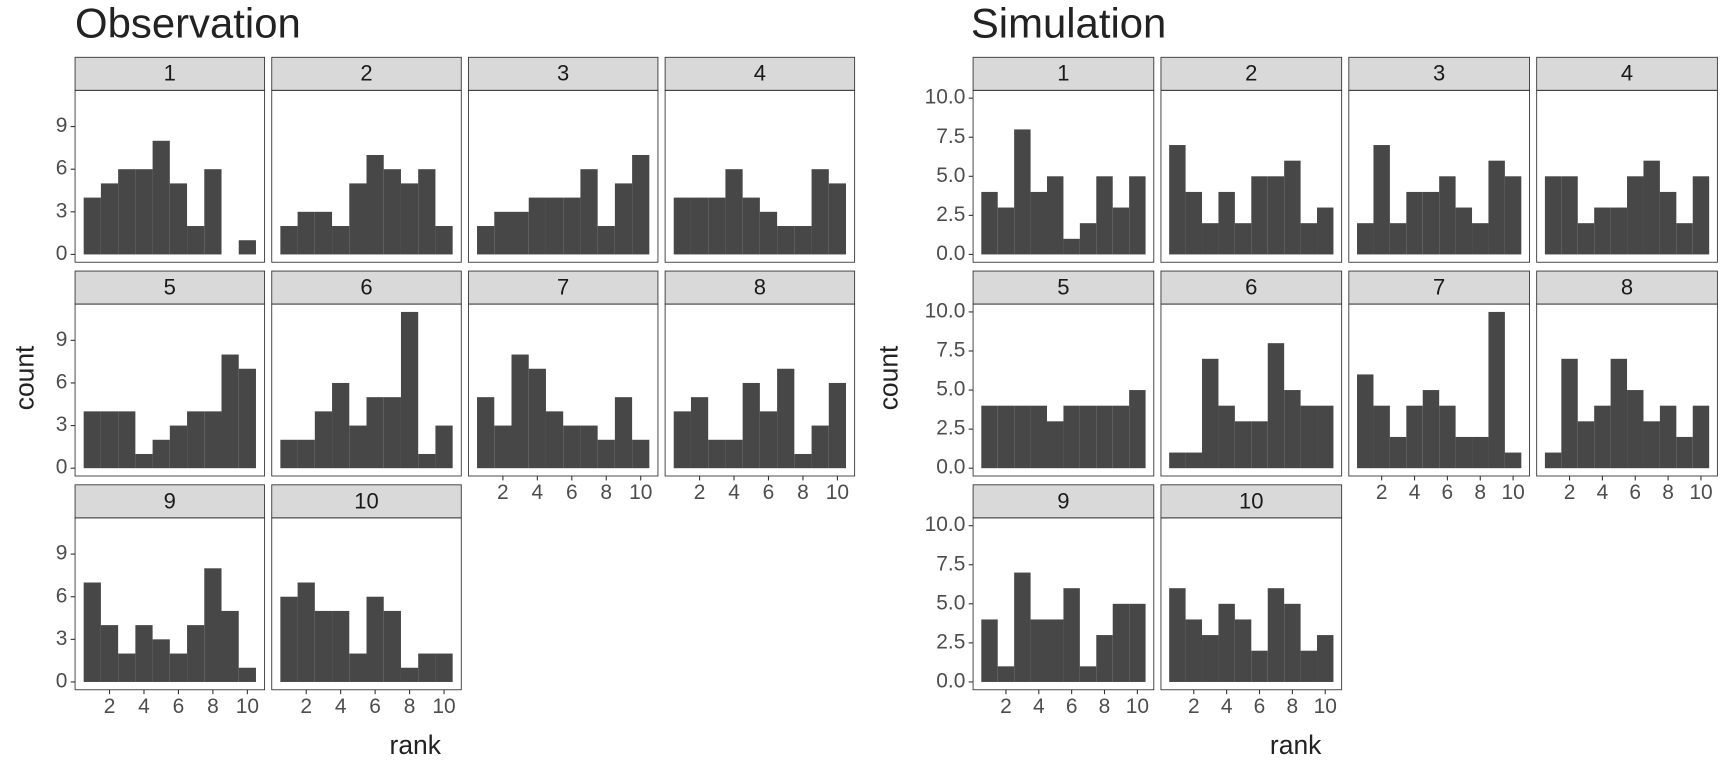  I want to click on strip-label: 3, so click(563, 73).